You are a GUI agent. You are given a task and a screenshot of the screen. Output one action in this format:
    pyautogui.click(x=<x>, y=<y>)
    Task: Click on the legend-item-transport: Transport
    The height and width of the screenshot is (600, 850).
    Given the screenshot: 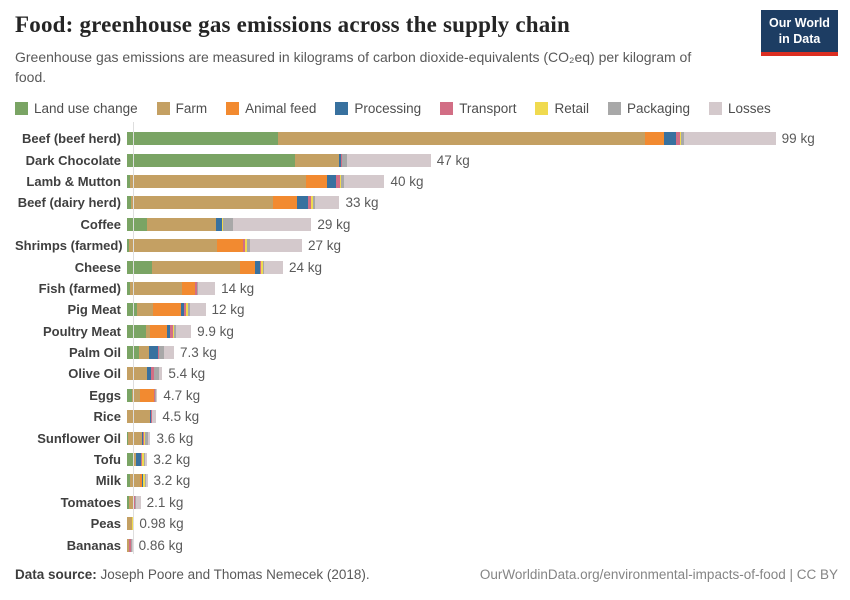 What is the action you would take?
    pyautogui.click(x=478, y=108)
    